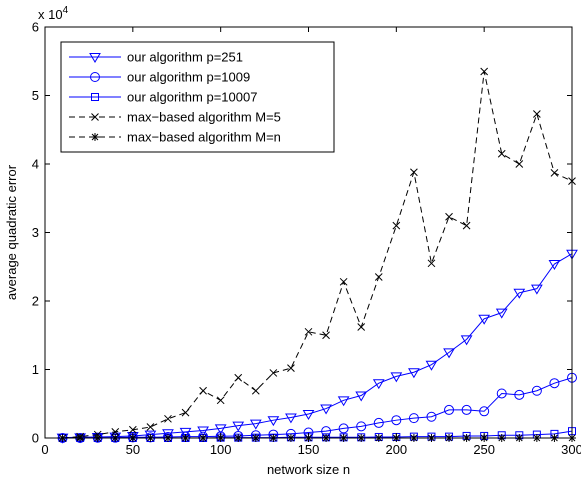  I want to click on legend-entry: max−based algorithm M=n, so click(175, 137).